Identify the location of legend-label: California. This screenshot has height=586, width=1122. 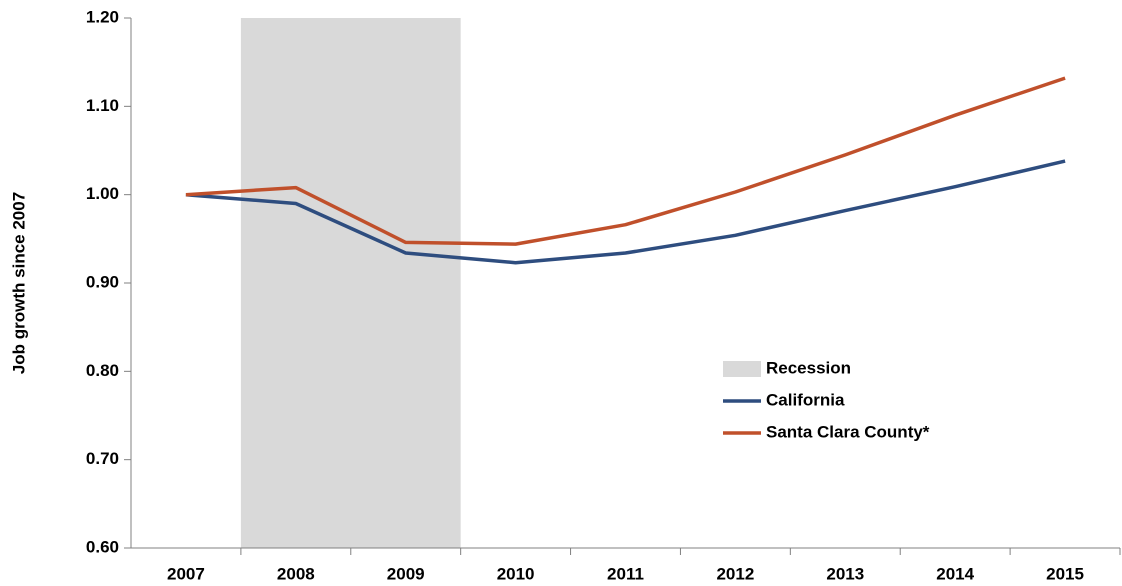
(805, 399).